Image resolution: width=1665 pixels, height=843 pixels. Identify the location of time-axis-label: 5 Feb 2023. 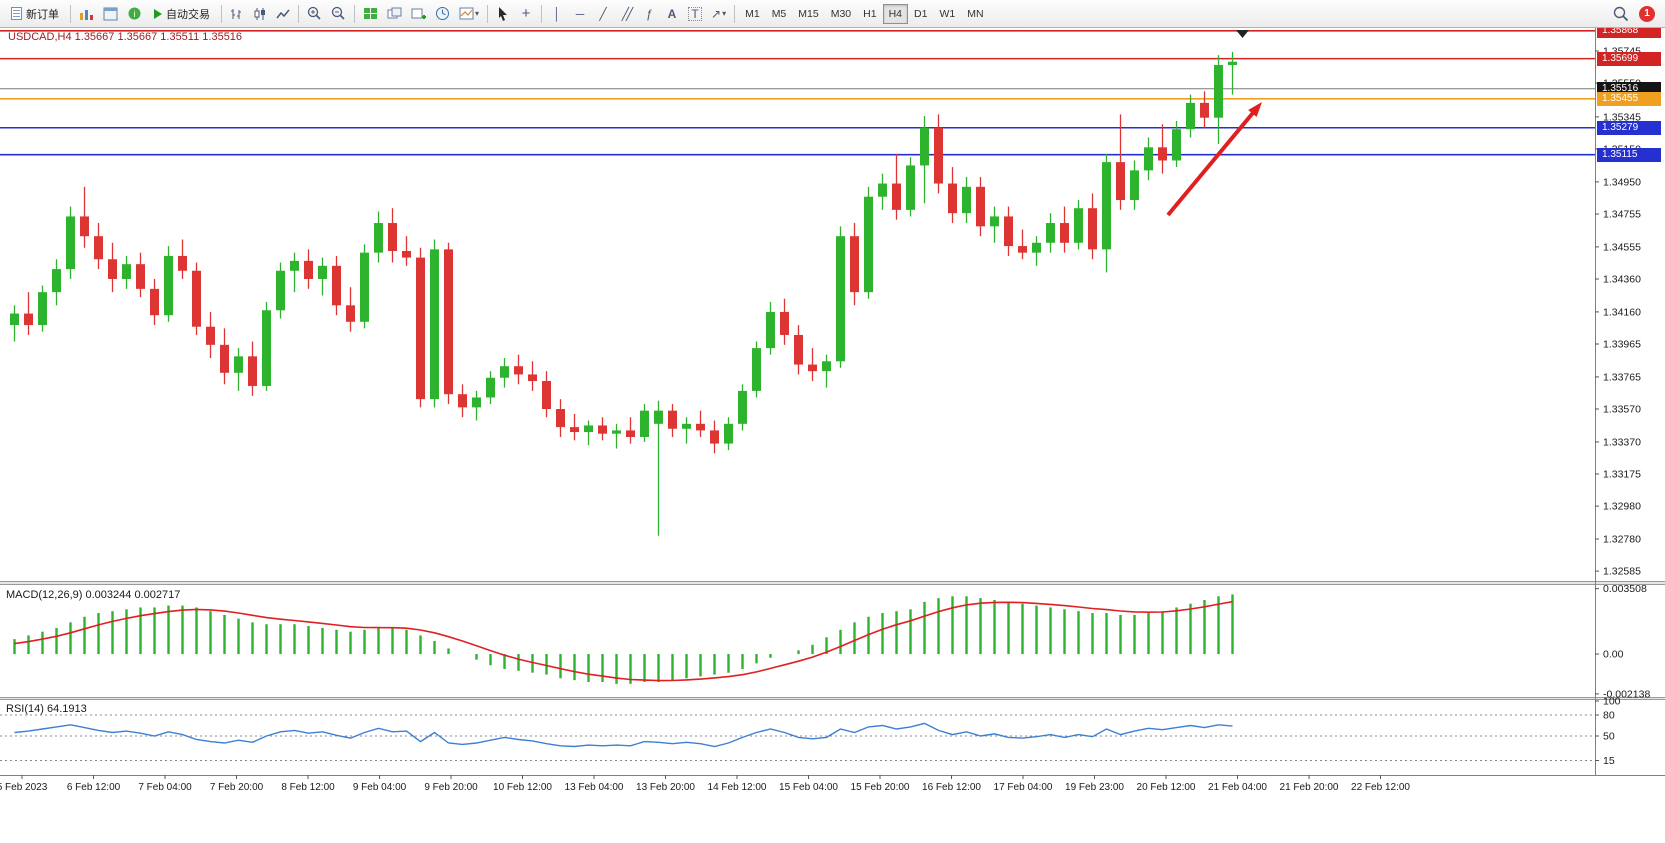
(24, 787).